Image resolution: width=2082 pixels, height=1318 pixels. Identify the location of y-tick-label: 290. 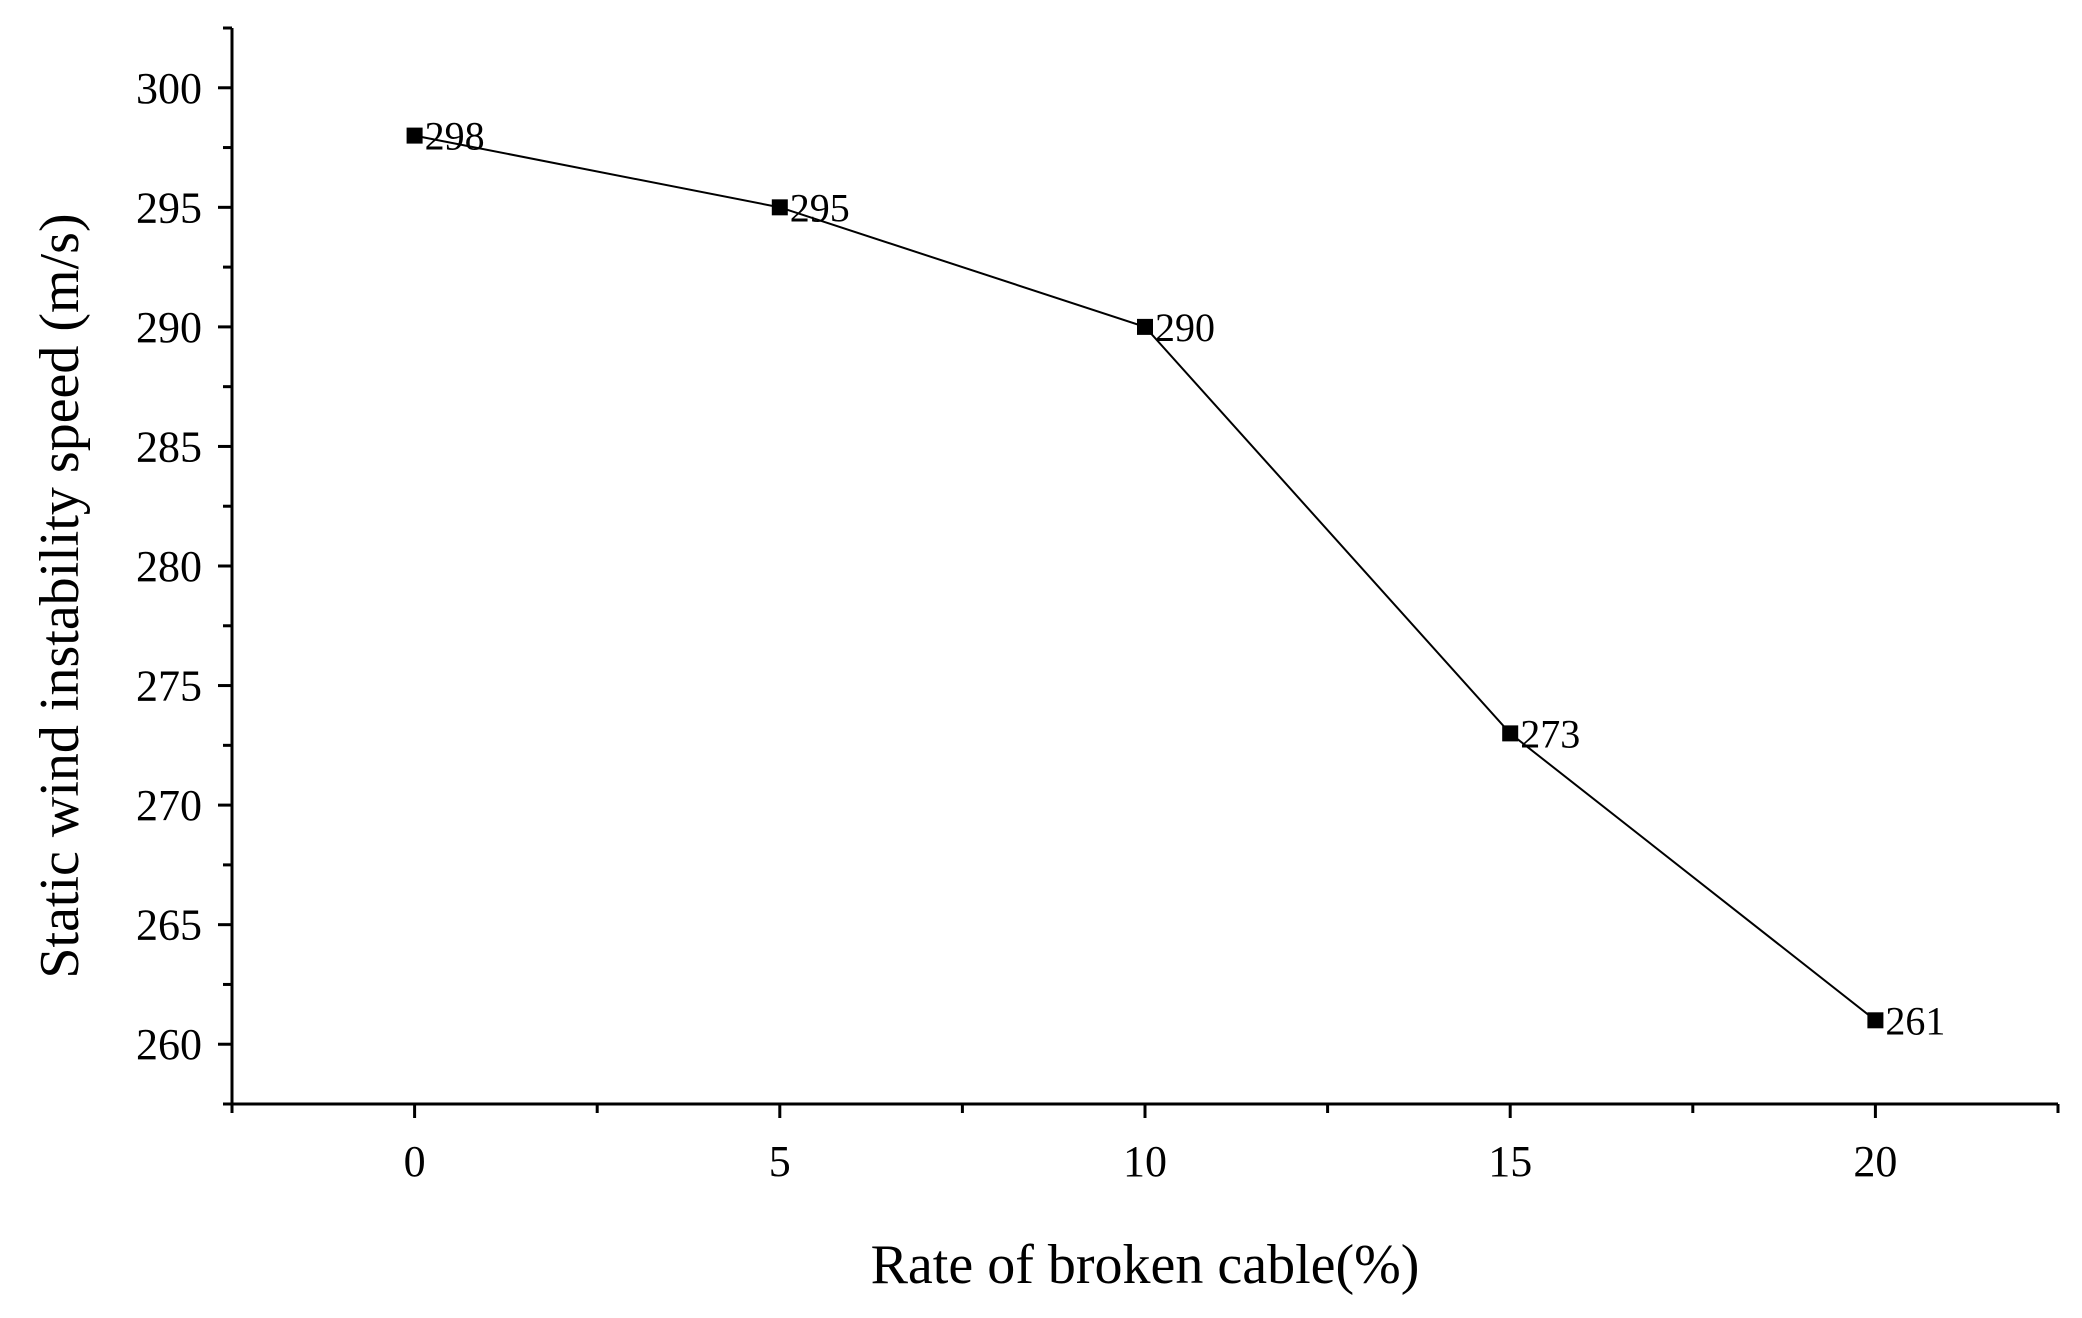
(169, 327).